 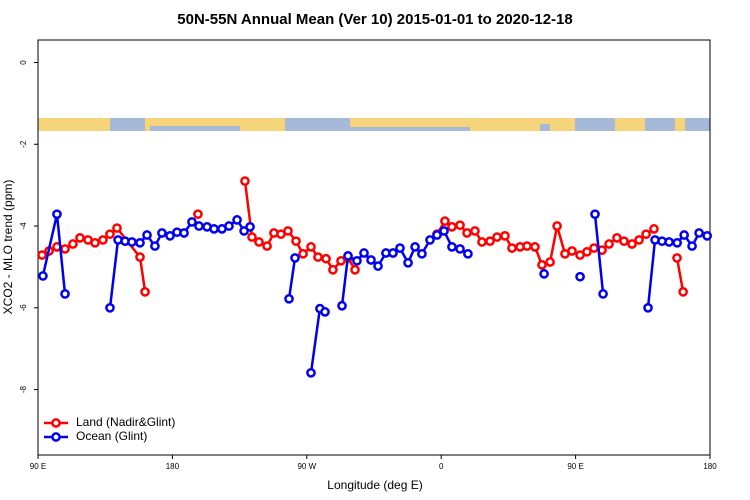 What do you see at coordinates (374, 485) in the screenshot?
I see `x-axis-label: Longitude (deg E)` at bounding box center [374, 485].